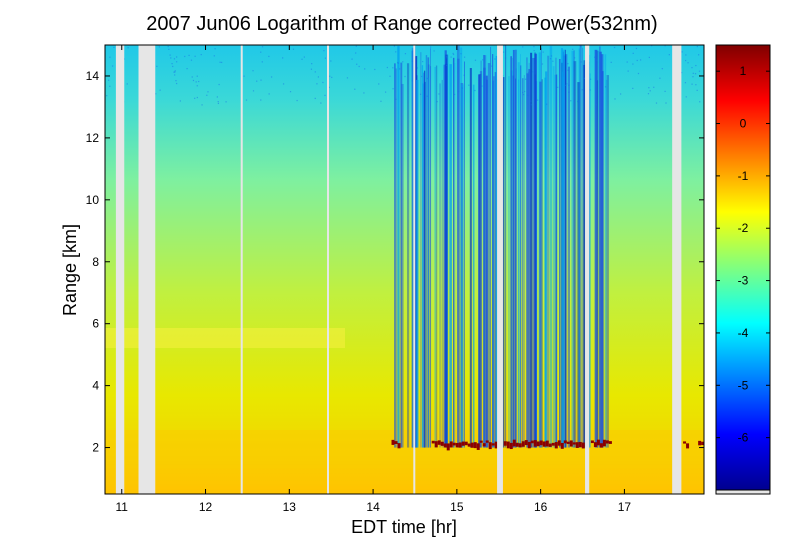  Describe the element at coordinates (743, 438) in the screenshot. I see `colorbar-tick-label: -6` at that location.